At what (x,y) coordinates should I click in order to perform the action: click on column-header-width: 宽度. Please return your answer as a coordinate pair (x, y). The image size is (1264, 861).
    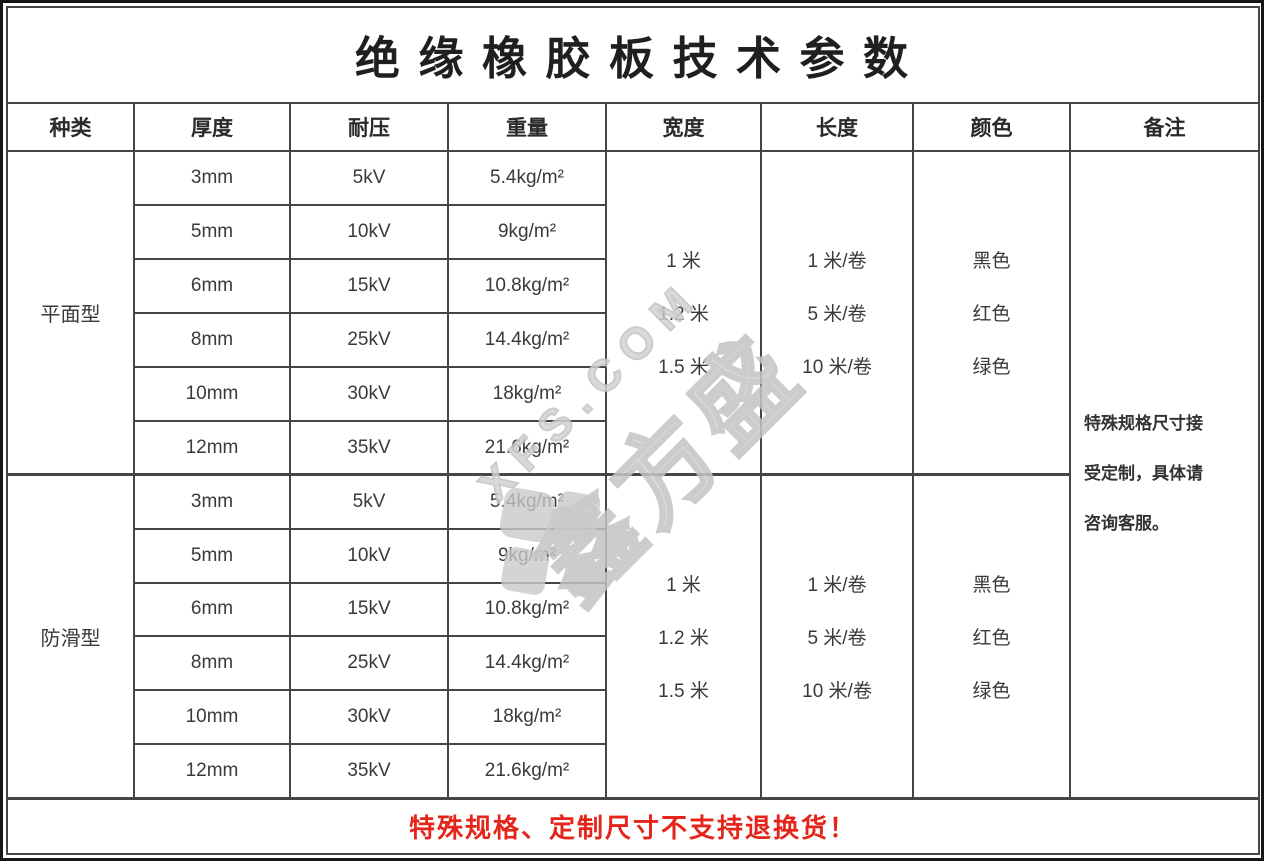
    Looking at the image, I should click on (683, 127).